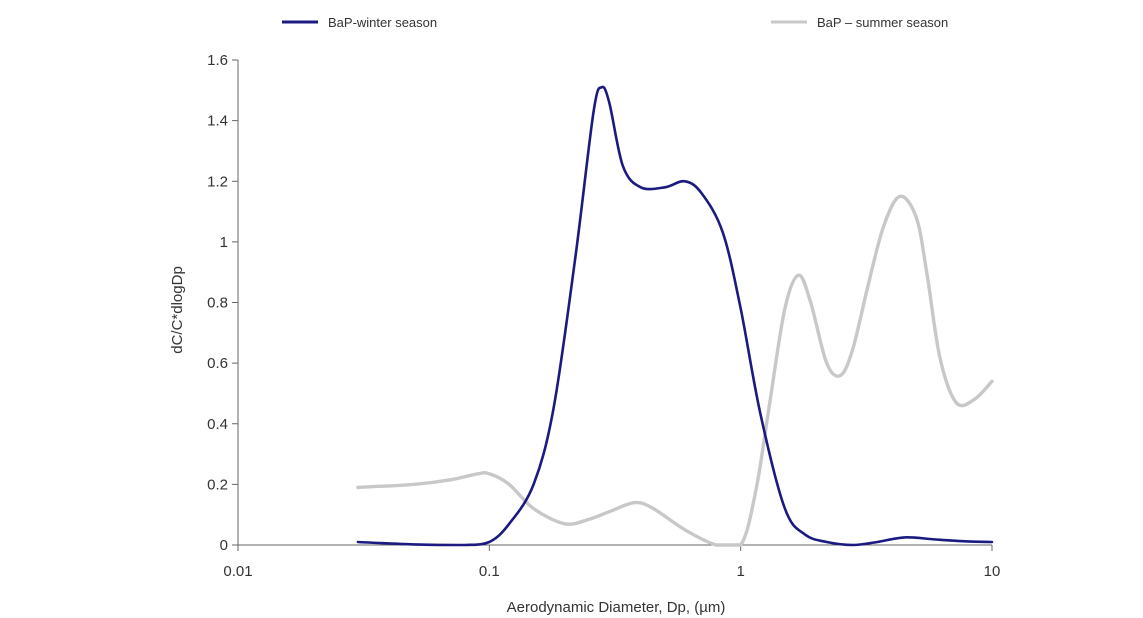  I want to click on y-axis: 0 0.2 0.4 0.6 0.8 1 1.2 1.4 1.6, so click(223, 303).